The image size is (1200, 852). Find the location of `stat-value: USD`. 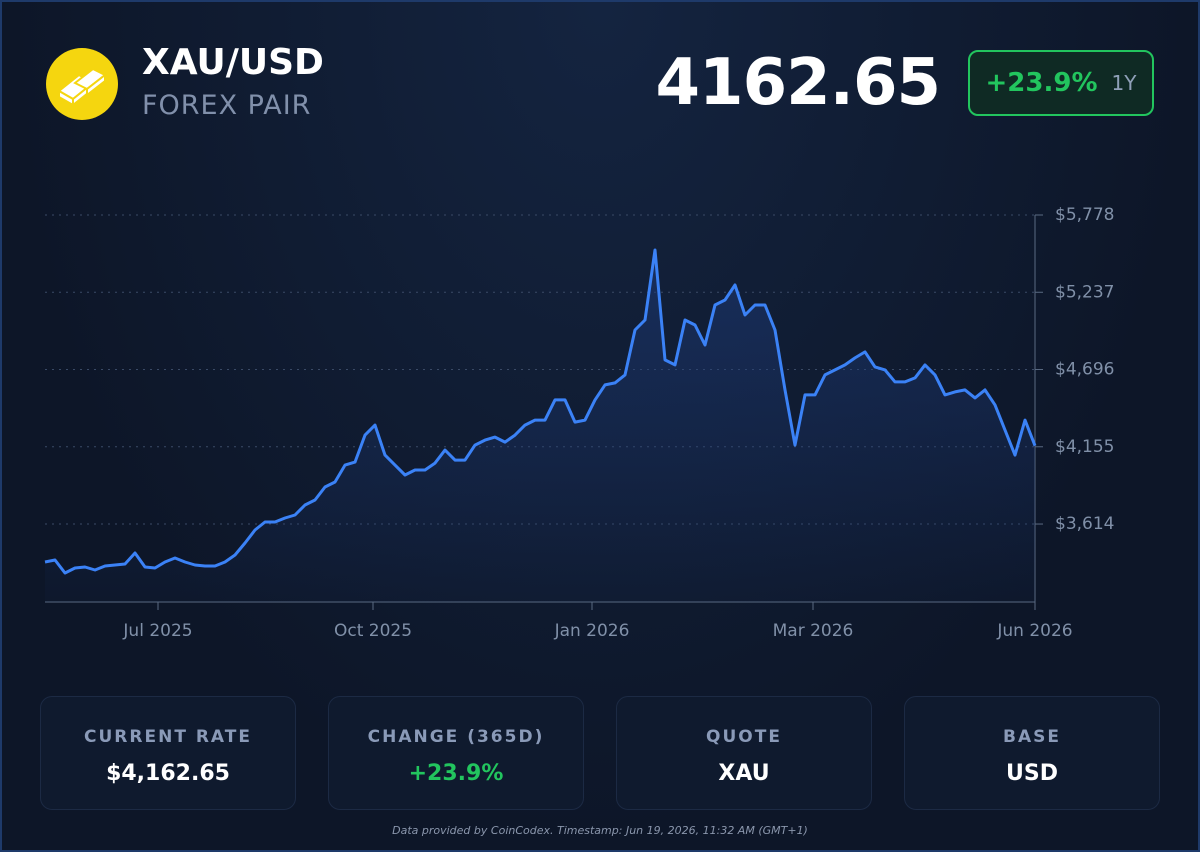

stat-value: USD is located at coordinates (1032, 773).